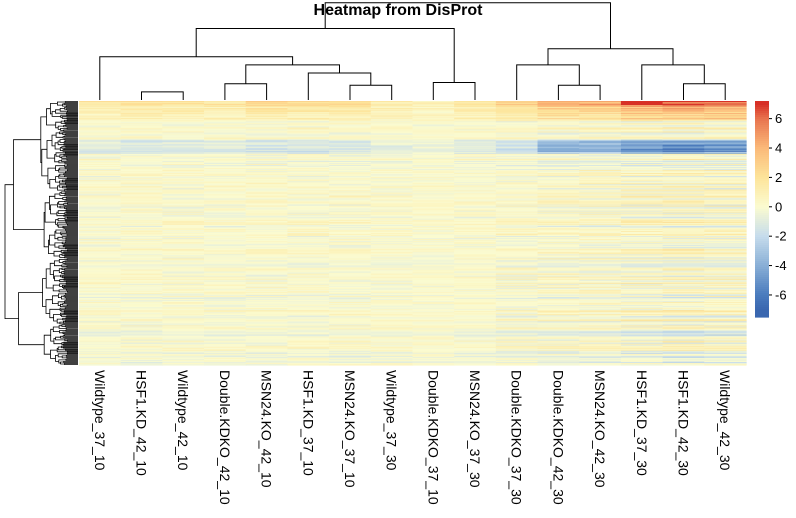 The width and height of the screenshot is (796, 518). Describe the element at coordinates (225, 437) in the screenshot. I see `column-label: Double.KDKO_42_10` at that location.